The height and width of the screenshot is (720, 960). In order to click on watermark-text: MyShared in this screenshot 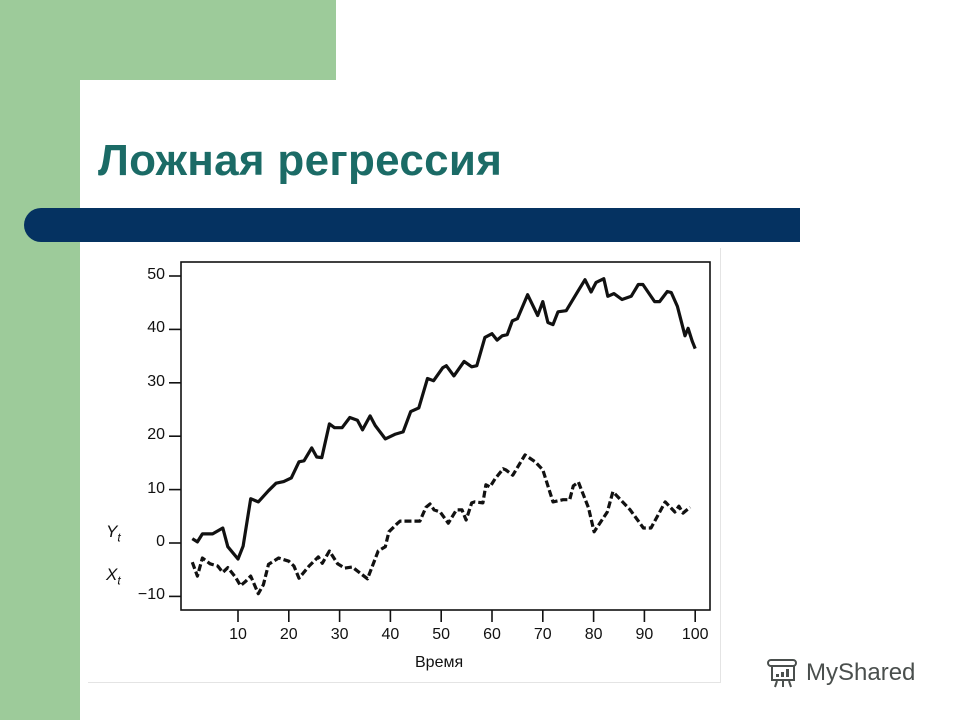, I will do `click(861, 672)`.